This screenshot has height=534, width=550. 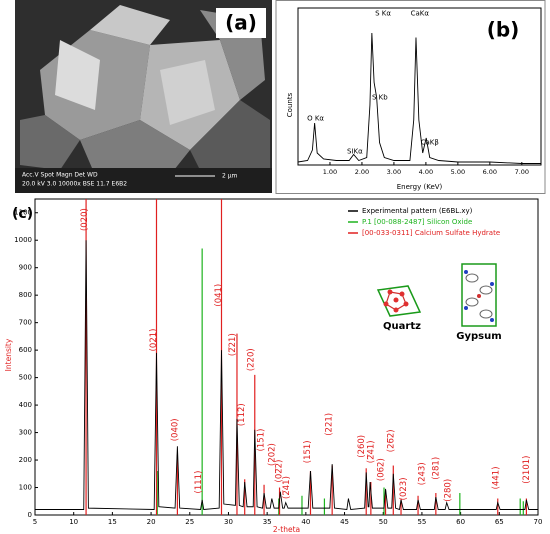 What do you see at coordinates (527, 470) in the screenshot?
I see `annotation: (2101)` at bounding box center [527, 470].